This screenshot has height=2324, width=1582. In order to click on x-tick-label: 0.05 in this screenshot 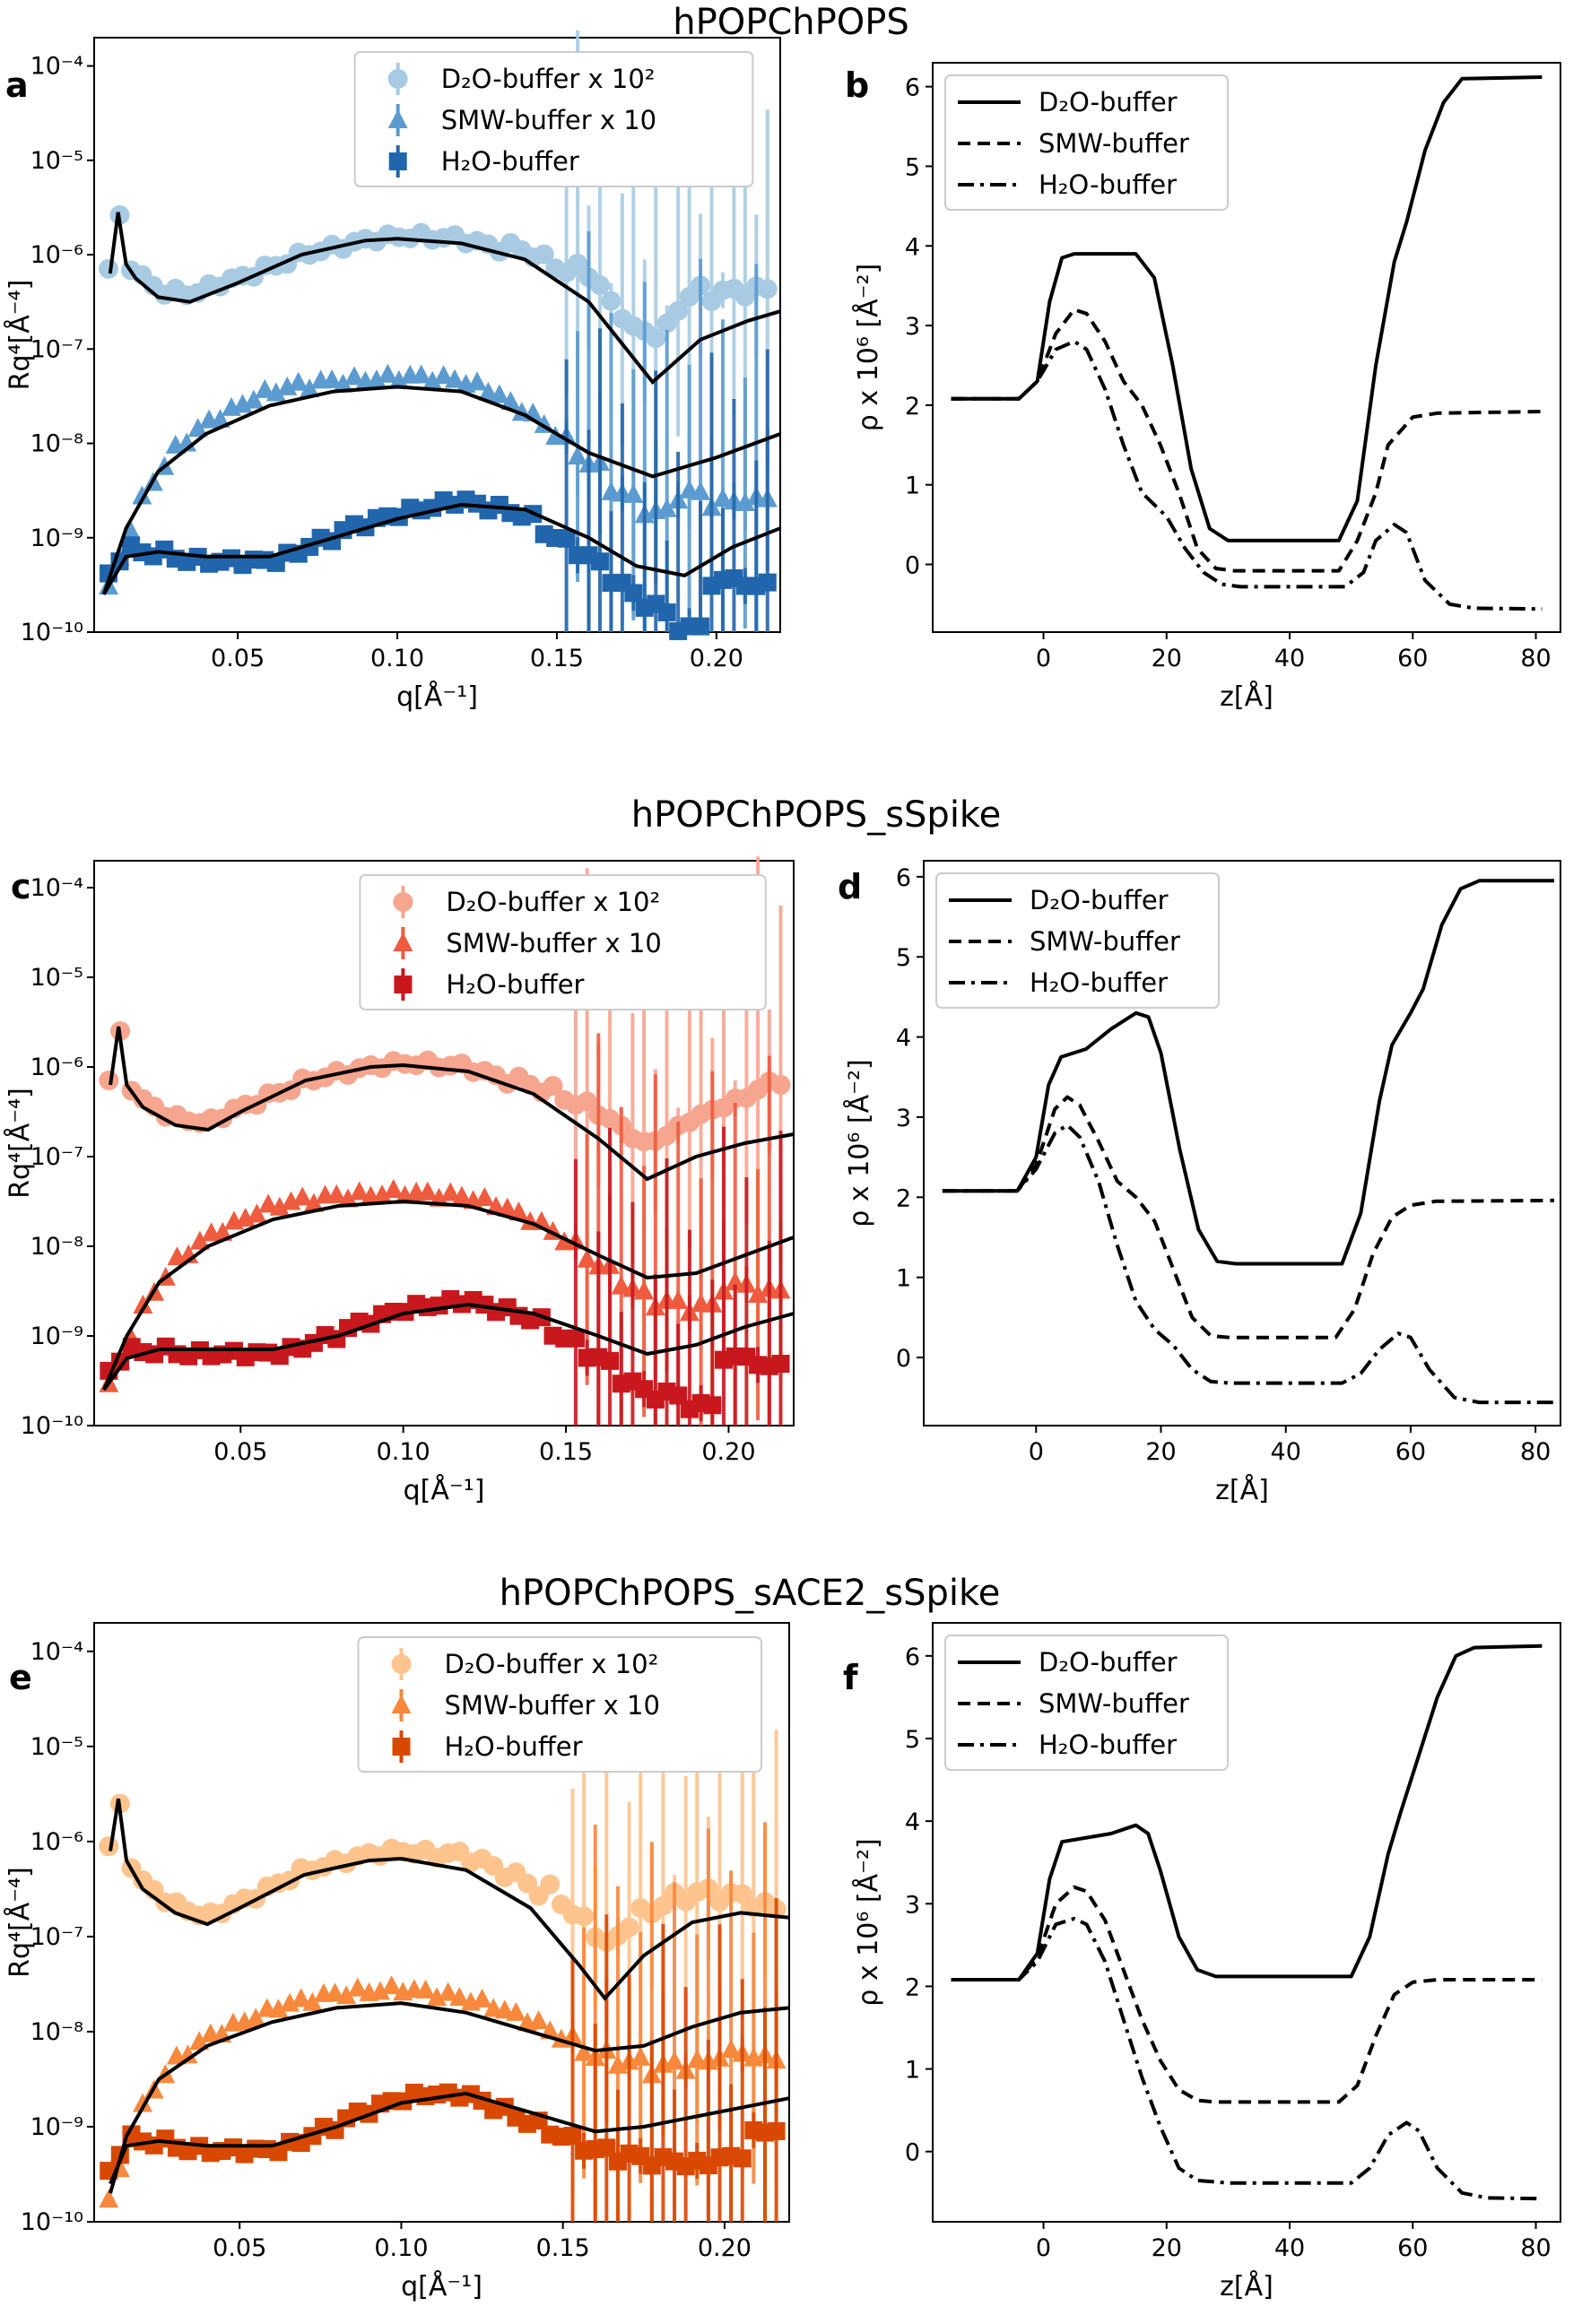, I will do `click(240, 2248)`.